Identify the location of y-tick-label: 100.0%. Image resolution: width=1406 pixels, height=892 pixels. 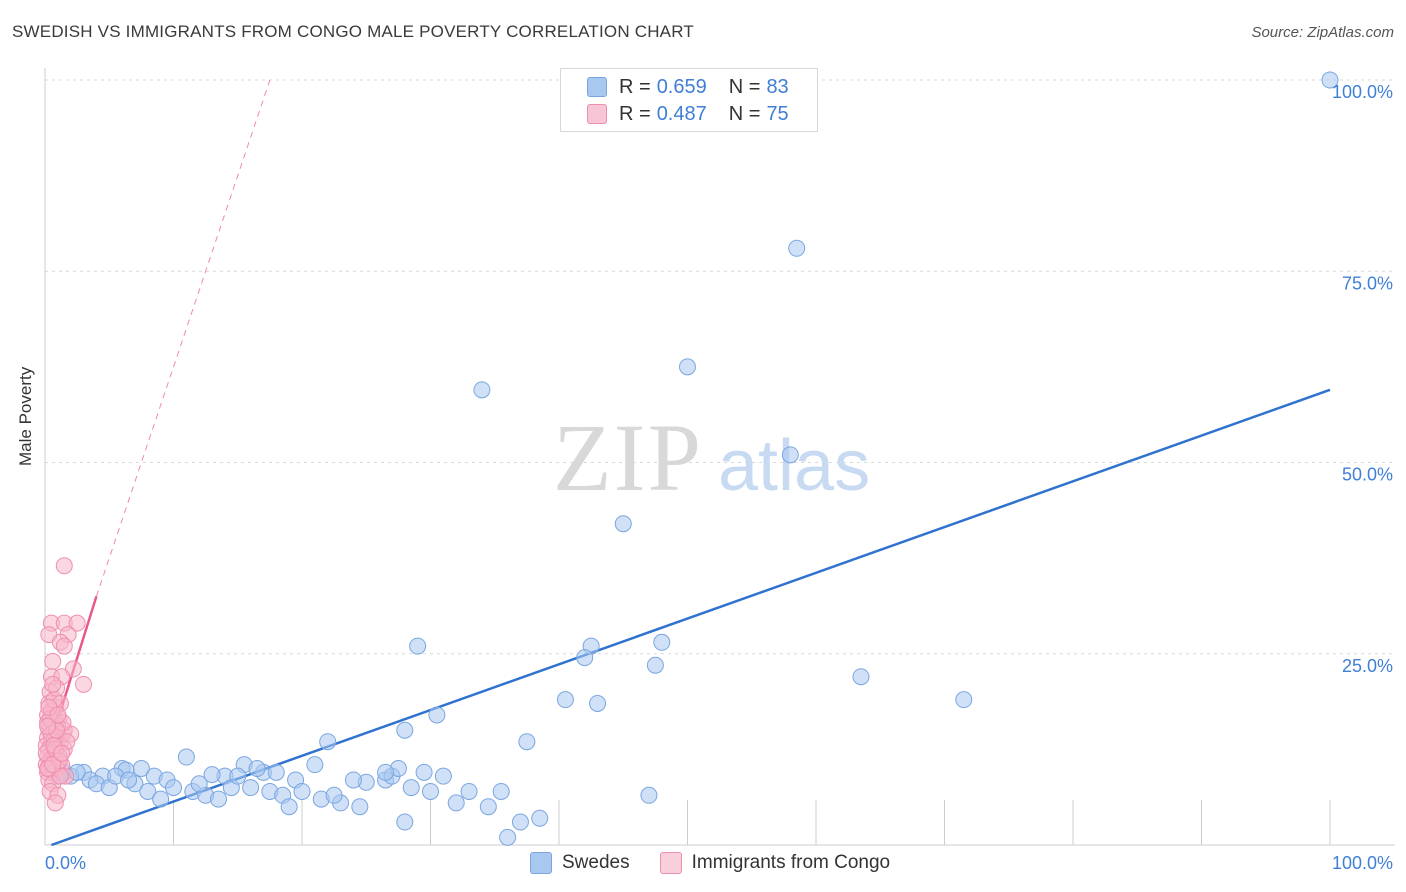
(1362, 92).